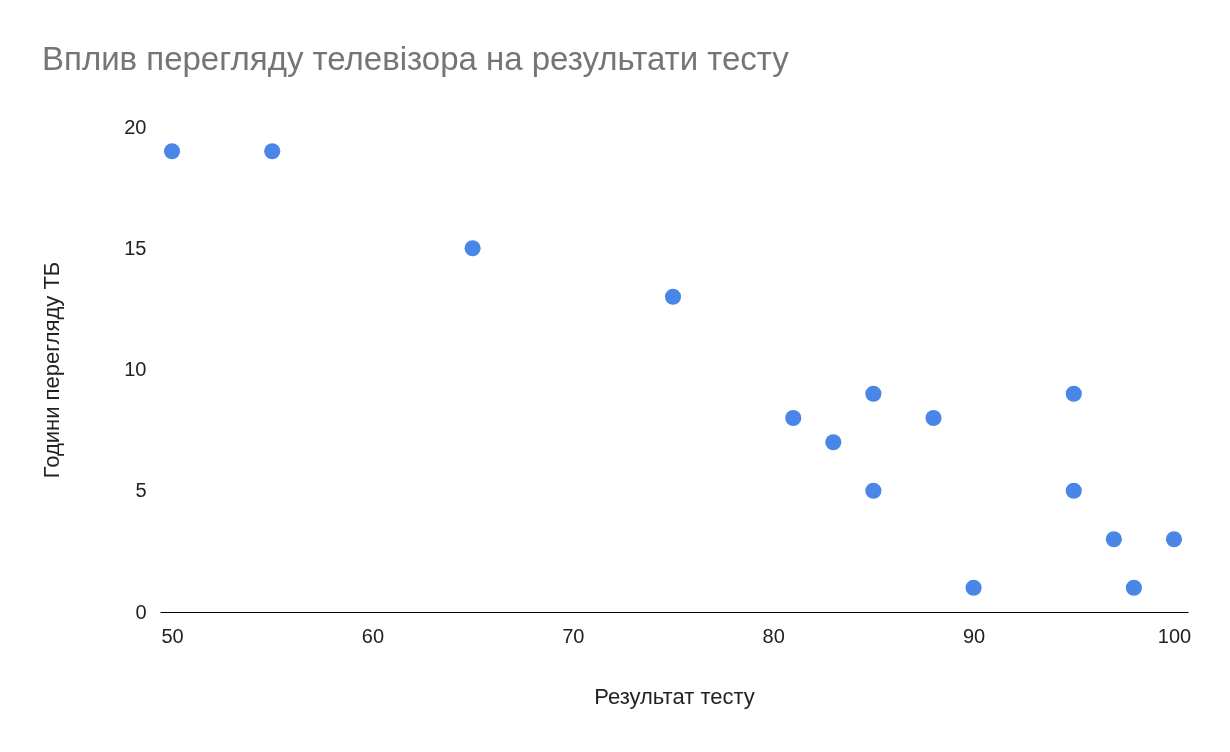  Describe the element at coordinates (1174, 635) in the screenshot. I see `x-tick-label: 100` at that location.